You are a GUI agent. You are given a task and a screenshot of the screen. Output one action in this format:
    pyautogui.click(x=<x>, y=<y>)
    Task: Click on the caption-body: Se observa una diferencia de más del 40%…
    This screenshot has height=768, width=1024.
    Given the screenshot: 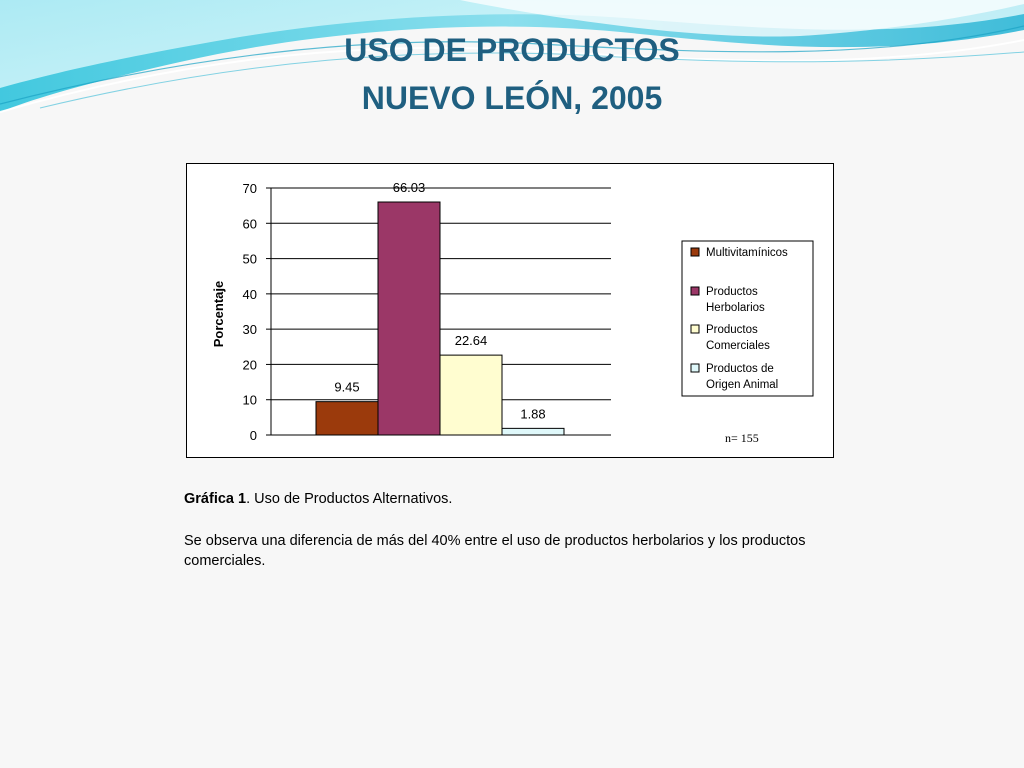 What is the action you would take?
    pyautogui.click(x=495, y=551)
    